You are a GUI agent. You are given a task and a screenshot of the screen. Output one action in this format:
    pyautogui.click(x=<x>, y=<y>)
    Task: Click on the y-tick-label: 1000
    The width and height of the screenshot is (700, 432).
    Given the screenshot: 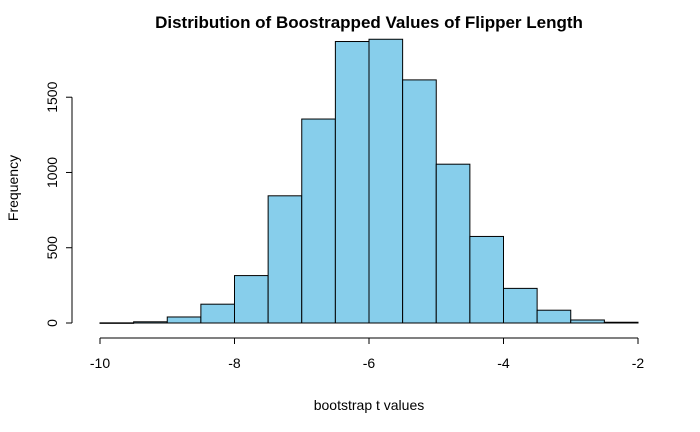 What is the action you would take?
    pyautogui.click(x=52, y=172)
    